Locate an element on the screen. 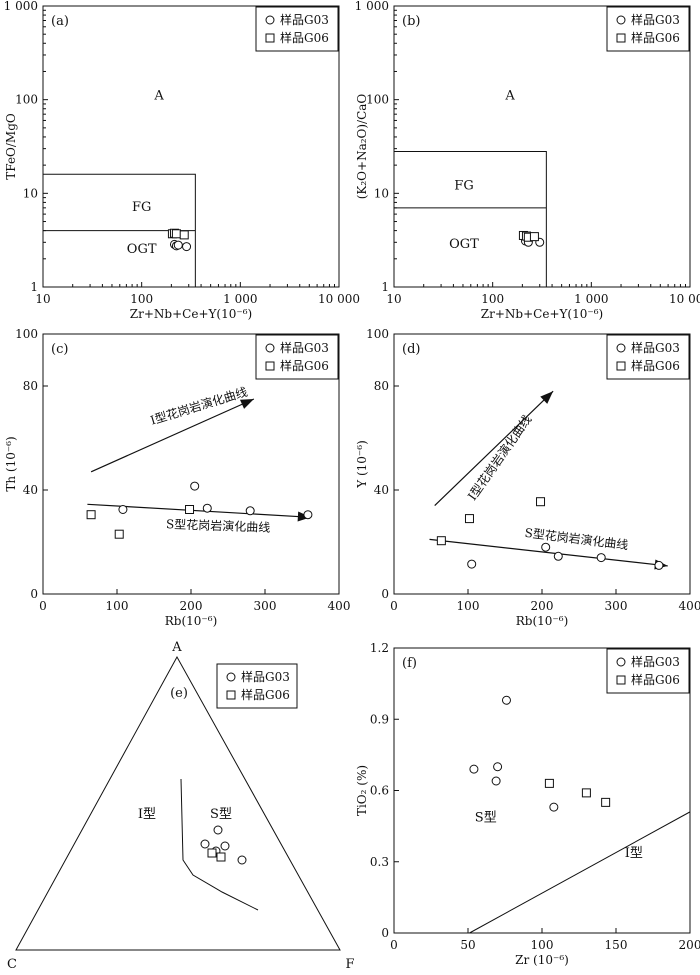 The height and width of the screenshot is (975, 700). y-tick-label: 10 is located at coordinates (30, 193).